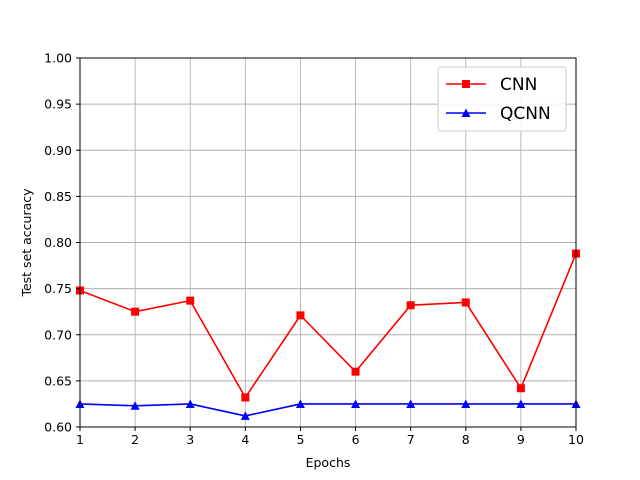 The width and height of the screenshot is (640, 480). I want to click on y-tick-label: 0.75, so click(58, 288).